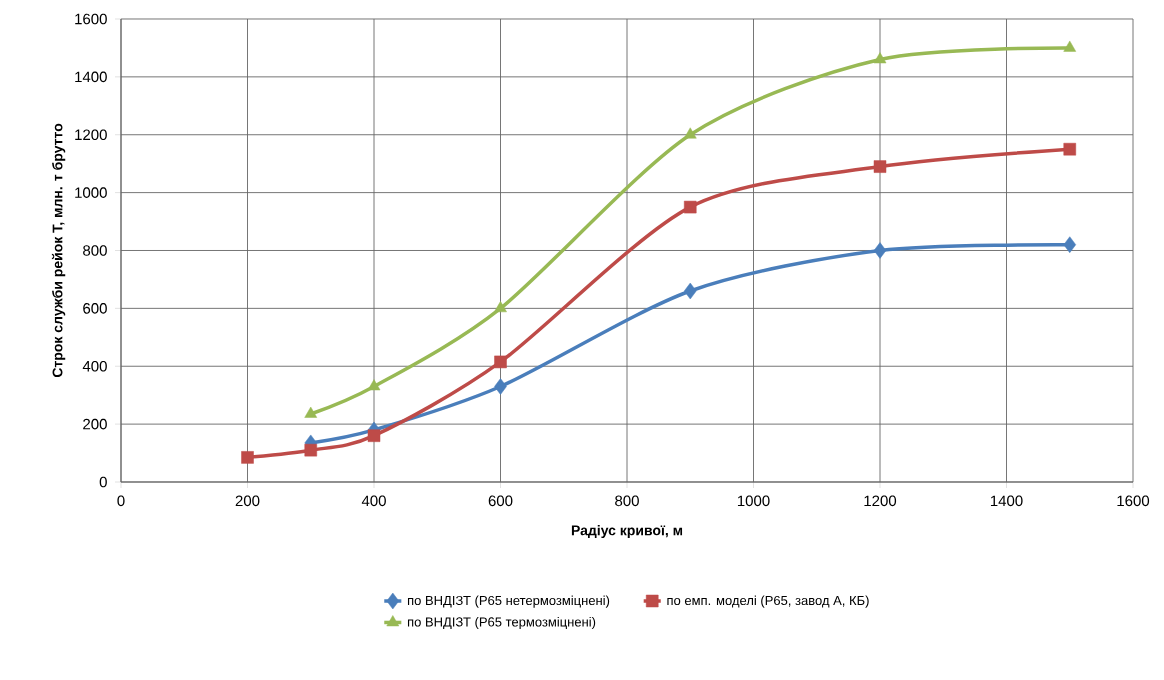 The height and width of the screenshot is (680, 1164). Describe the element at coordinates (95, 250) in the screenshot. I see `y-tick-label: 800` at that location.